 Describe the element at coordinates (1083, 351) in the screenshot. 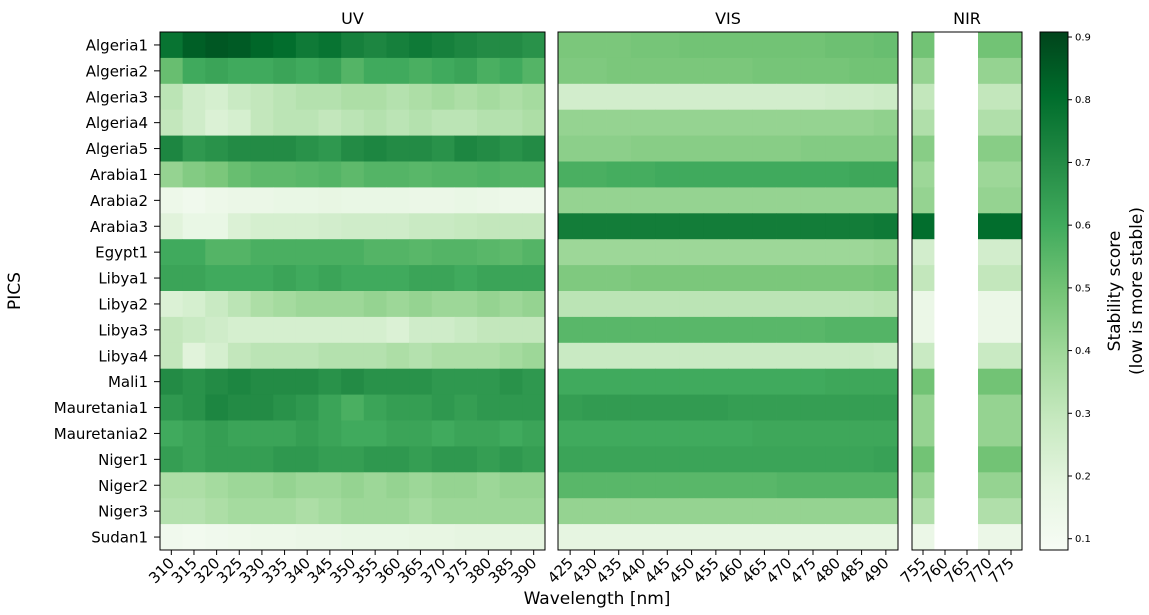

I see `colorbar-tick-label: 0.4` at that location.